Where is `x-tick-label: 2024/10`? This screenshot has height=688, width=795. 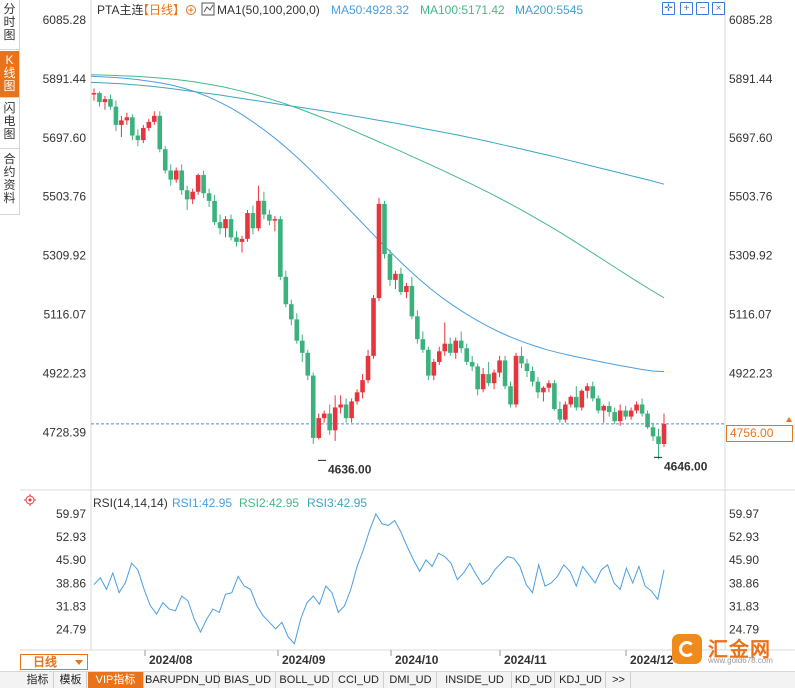
x-tick-label: 2024/10 is located at coordinates (417, 660).